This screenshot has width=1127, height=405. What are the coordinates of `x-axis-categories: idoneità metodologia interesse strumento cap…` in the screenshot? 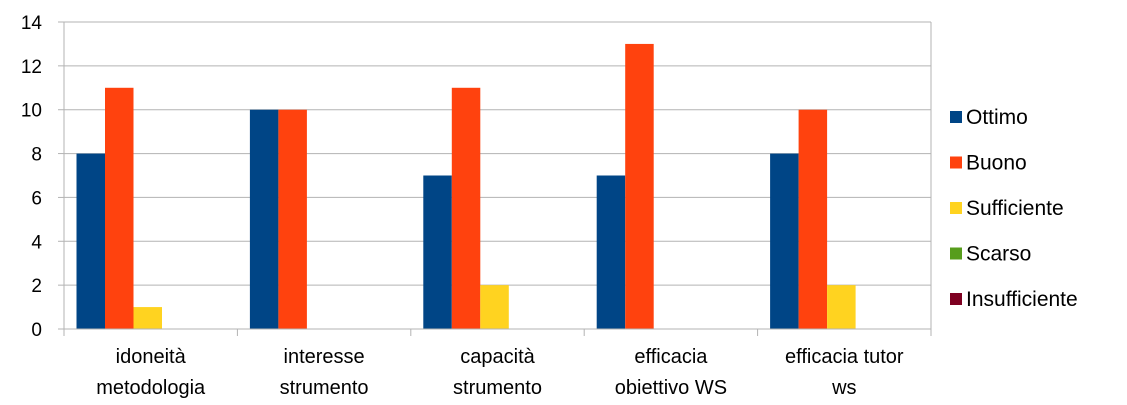 It's located at (500, 372).